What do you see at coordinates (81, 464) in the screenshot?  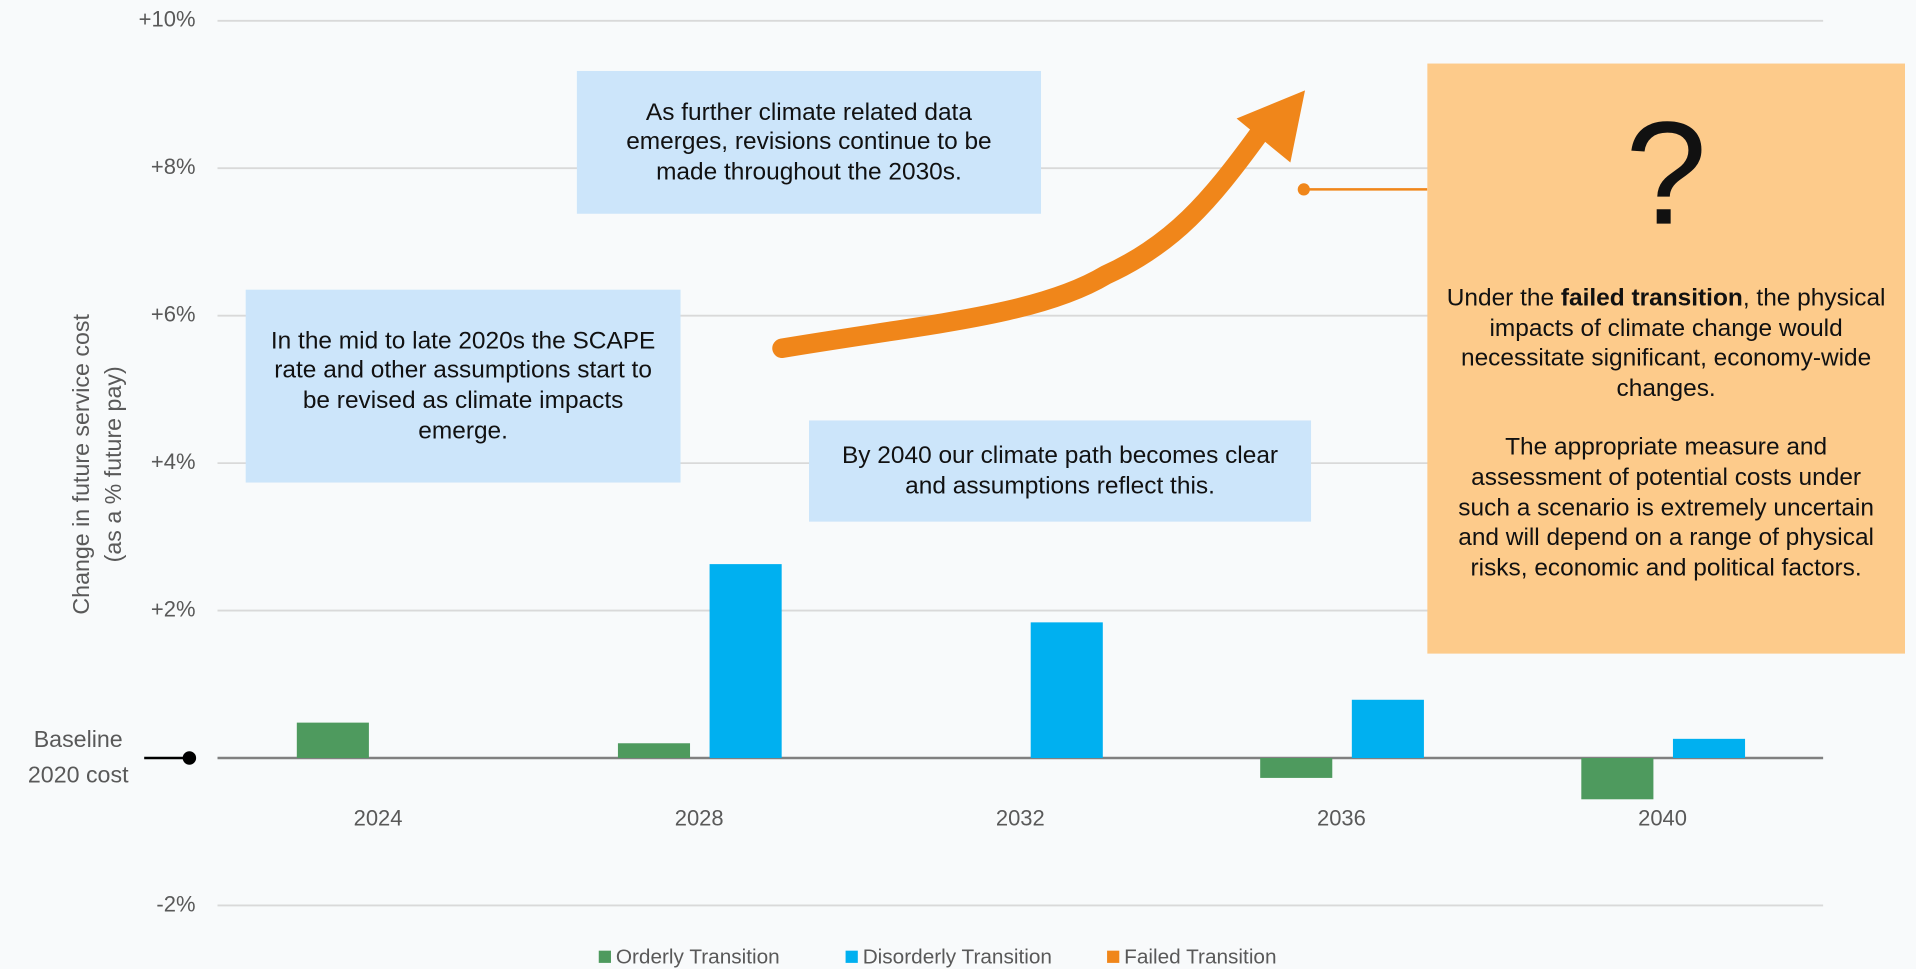 I see `y-axis-title: Change in future service cost` at bounding box center [81, 464].